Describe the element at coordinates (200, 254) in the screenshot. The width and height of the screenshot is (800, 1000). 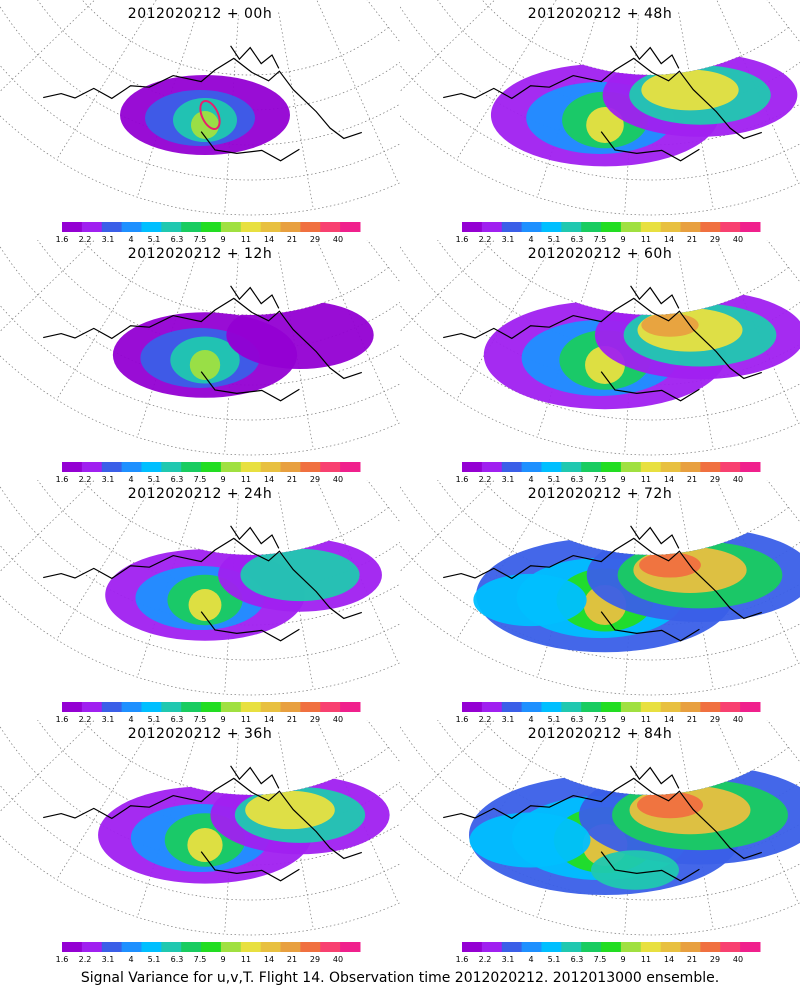
I see `panel-title: 2012020212 + 12h` at that location.